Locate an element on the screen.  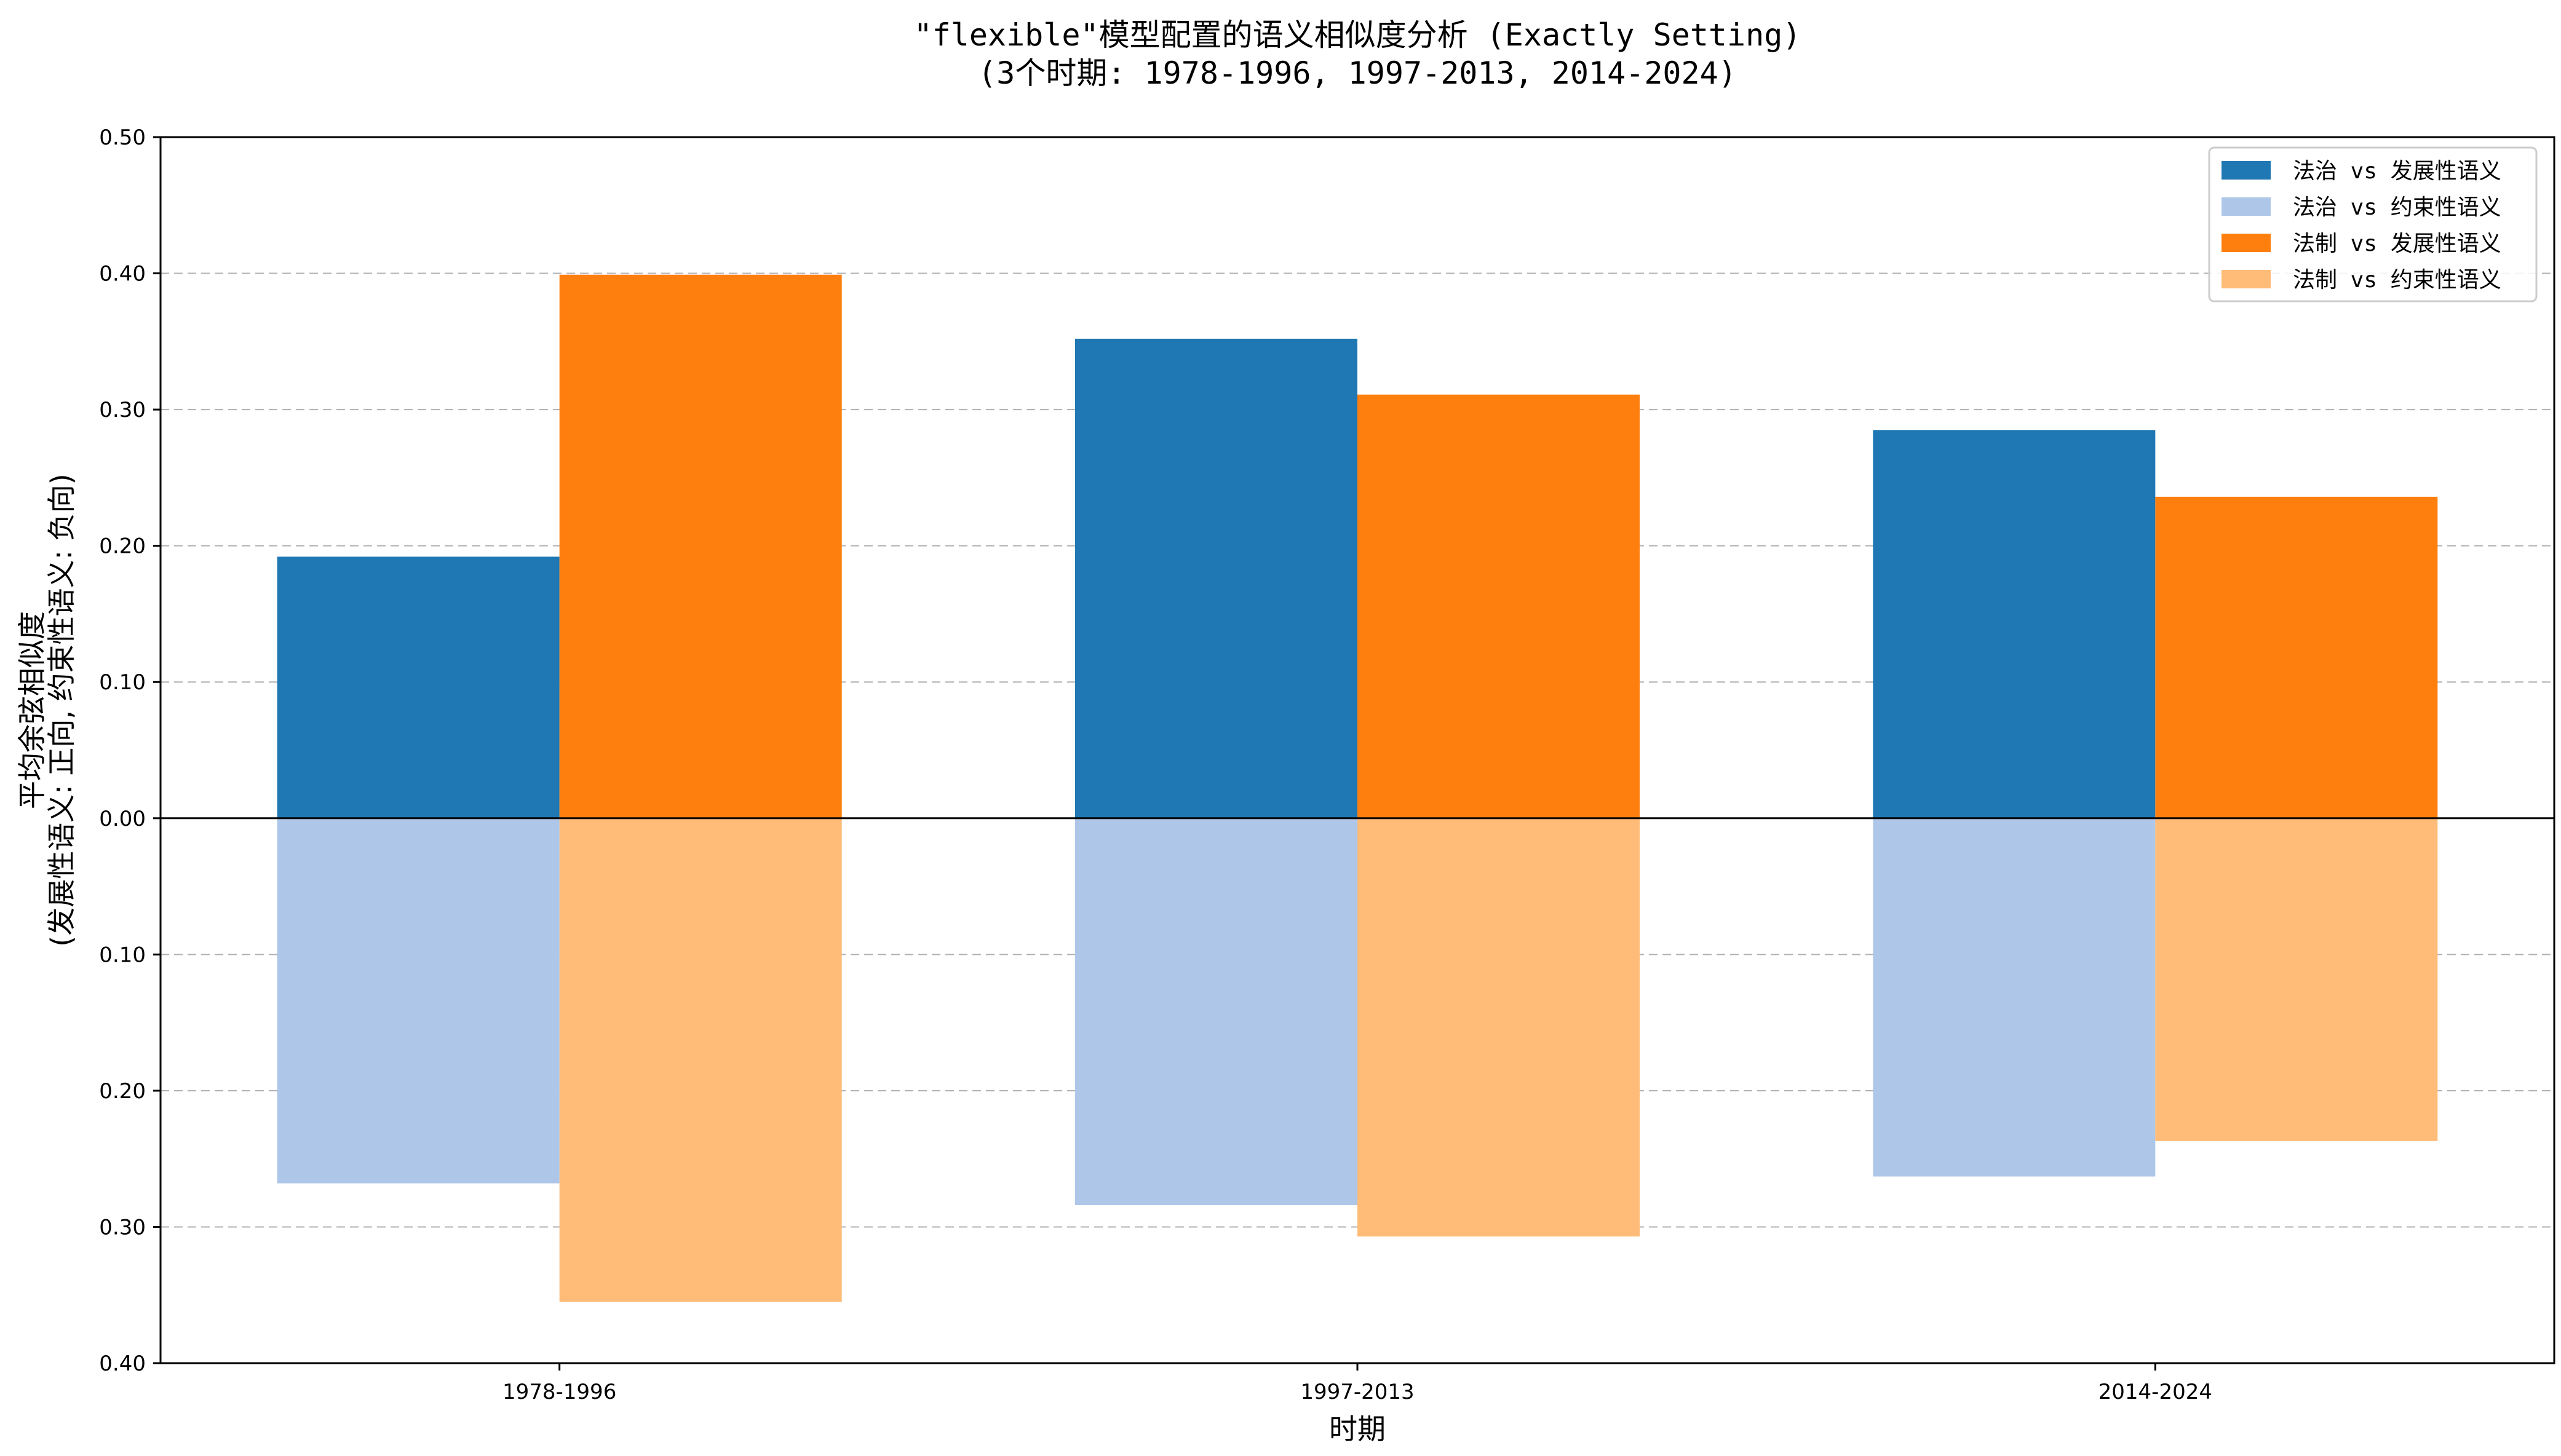
bar-1-1978-1996 is located at coordinates (419, 687).